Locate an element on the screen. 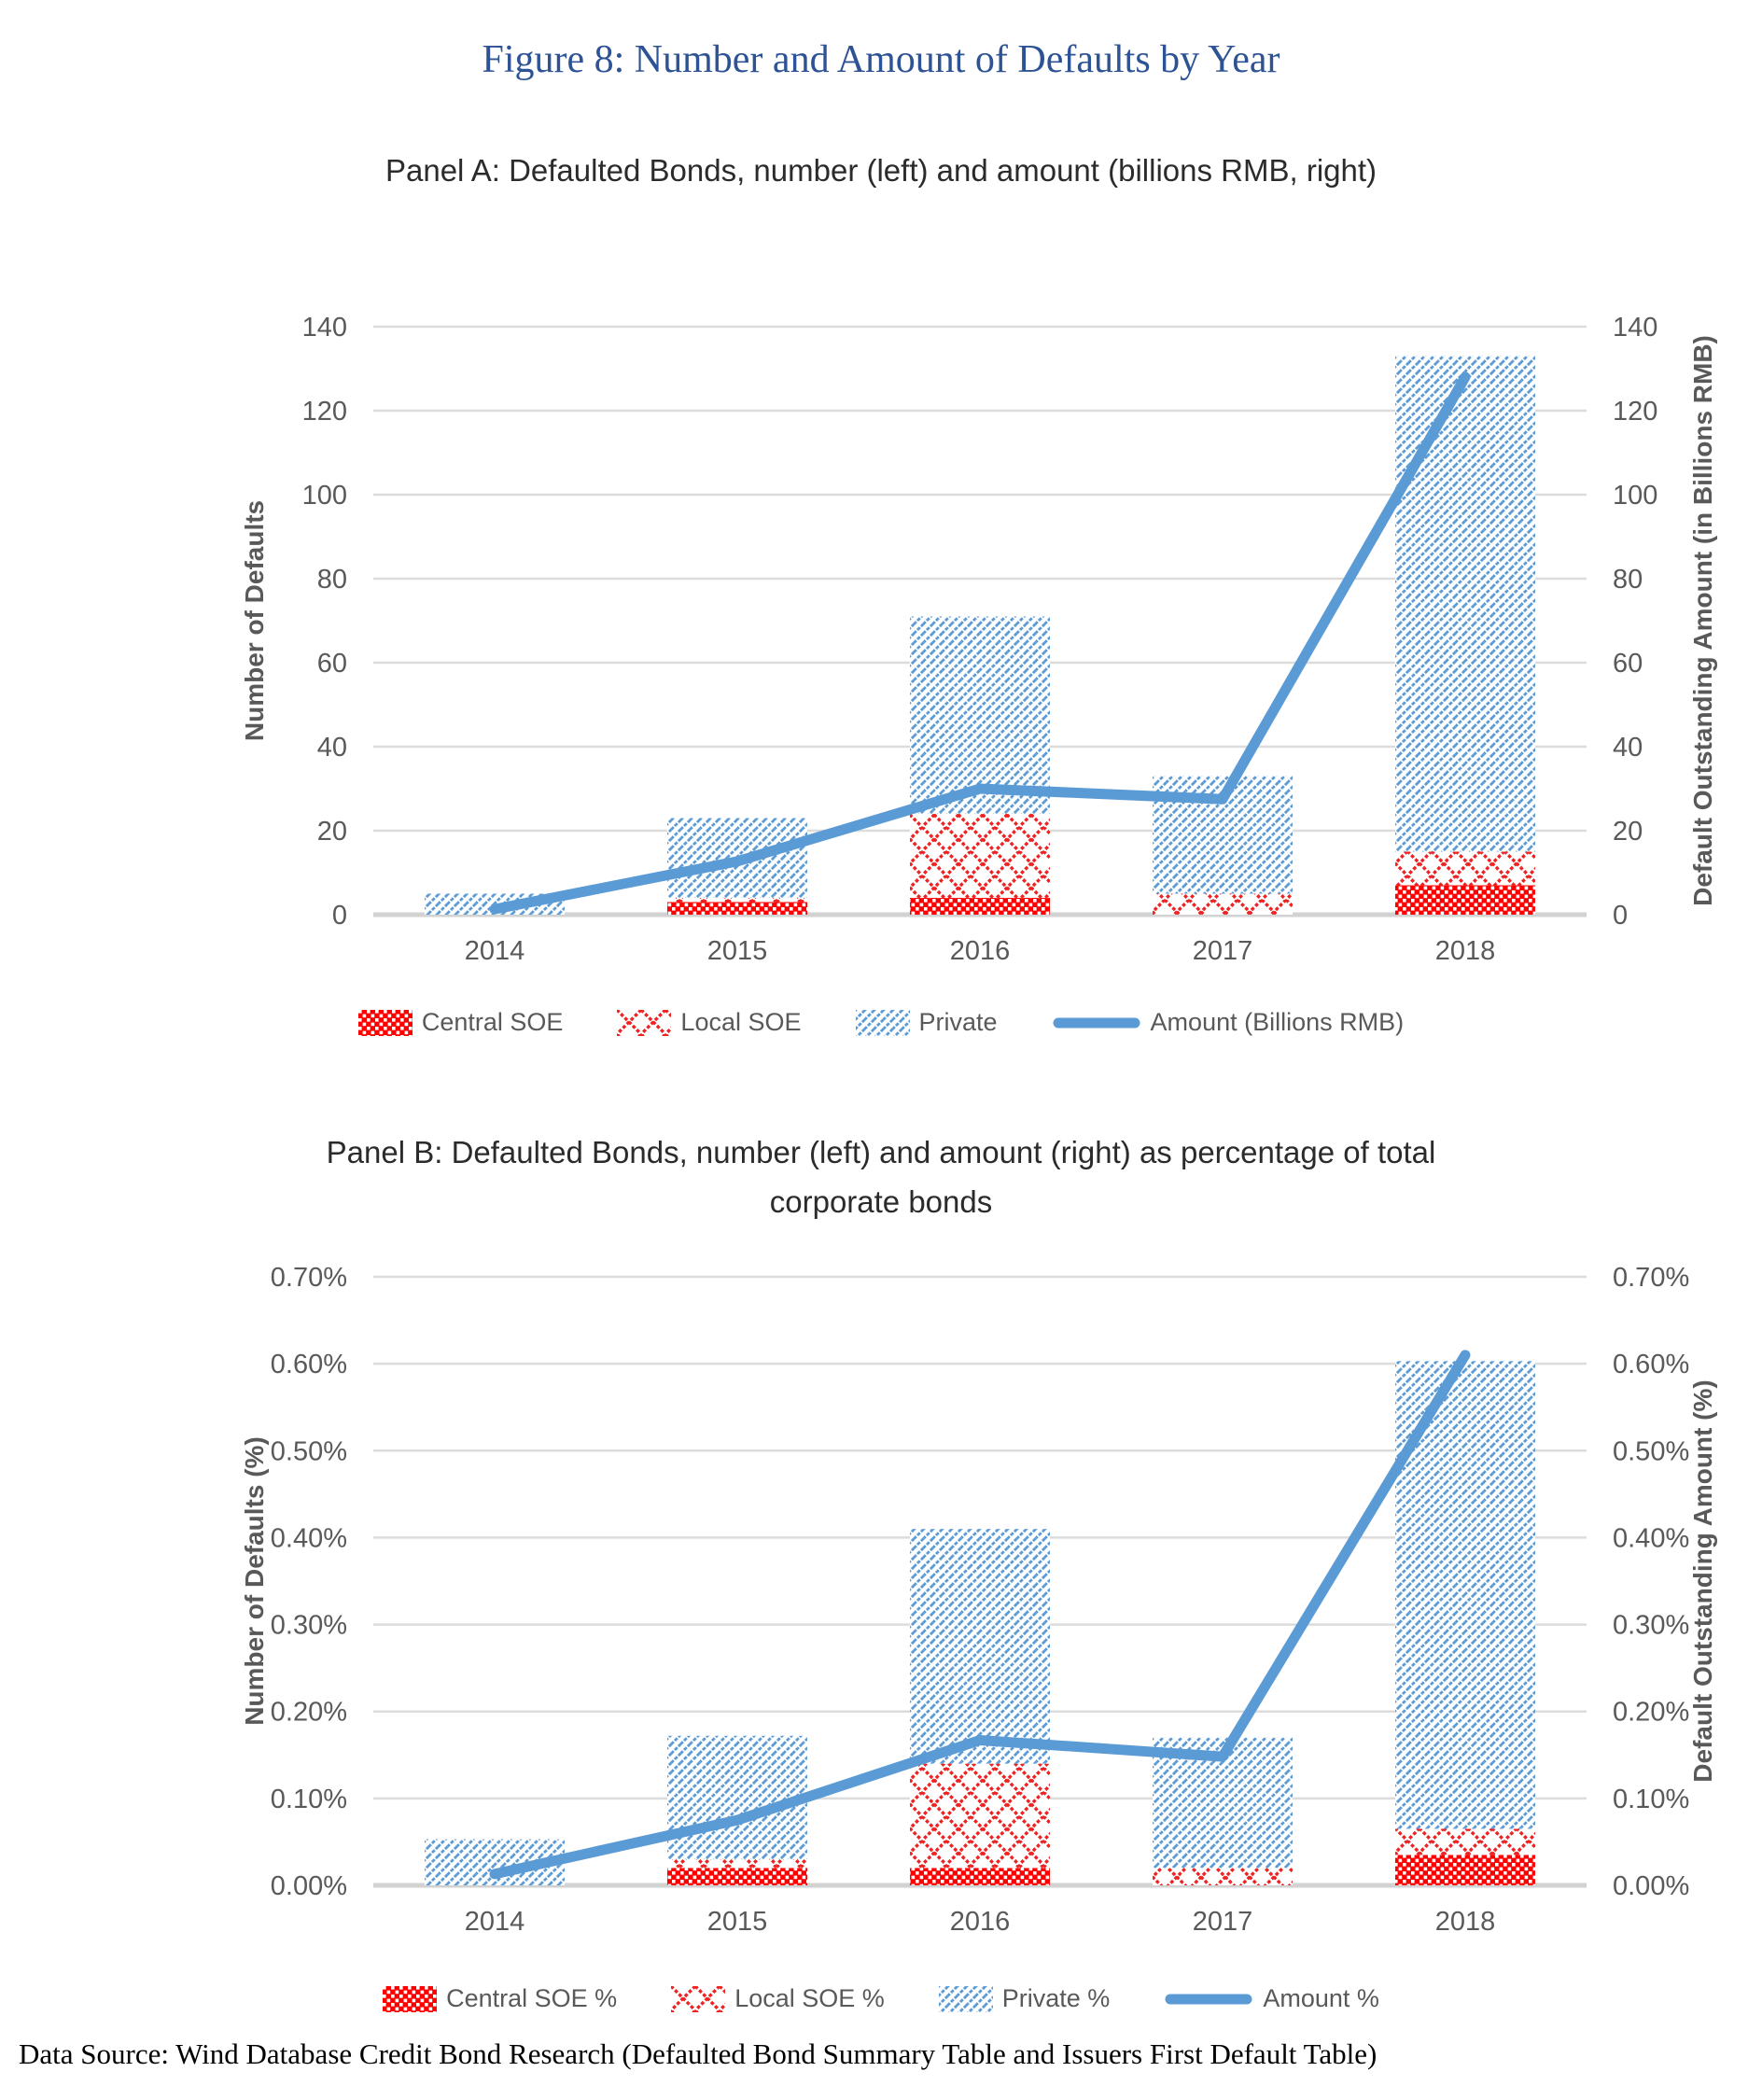 The width and height of the screenshot is (1762, 2100). legend-item-local-soe-pct: Local SOE % is located at coordinates (778, 1998).